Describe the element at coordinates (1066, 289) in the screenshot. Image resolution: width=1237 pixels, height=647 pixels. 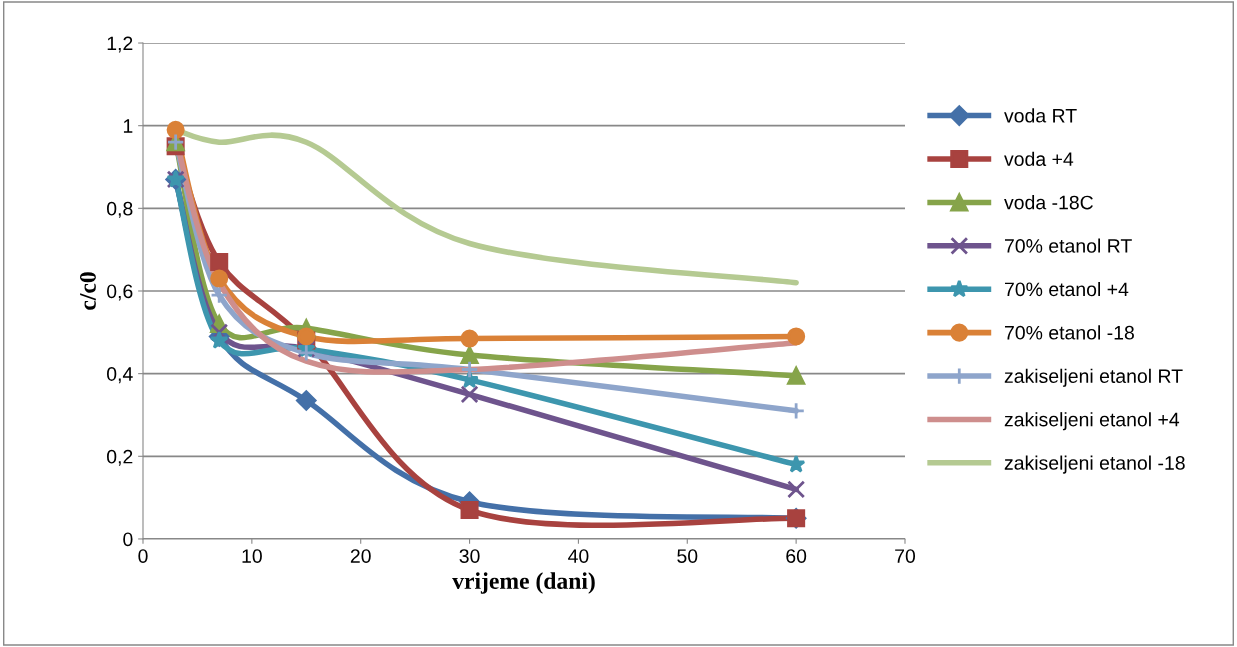
I see `legend-label: 70% etanol +4` at that location.